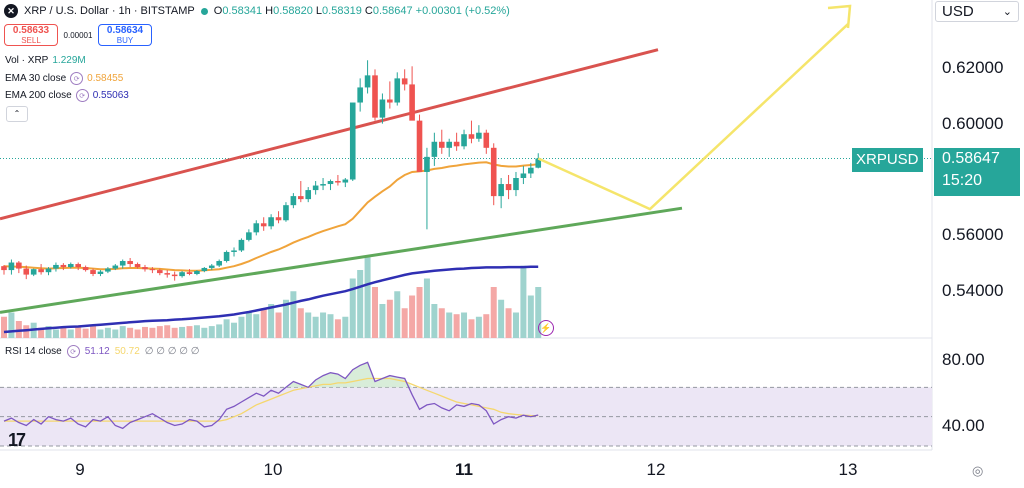 Image resolution: width=1024 pixels, height=488 pixels. I want to click on volume-legend: Vol · XRP 1.229M, so click(45, 60).